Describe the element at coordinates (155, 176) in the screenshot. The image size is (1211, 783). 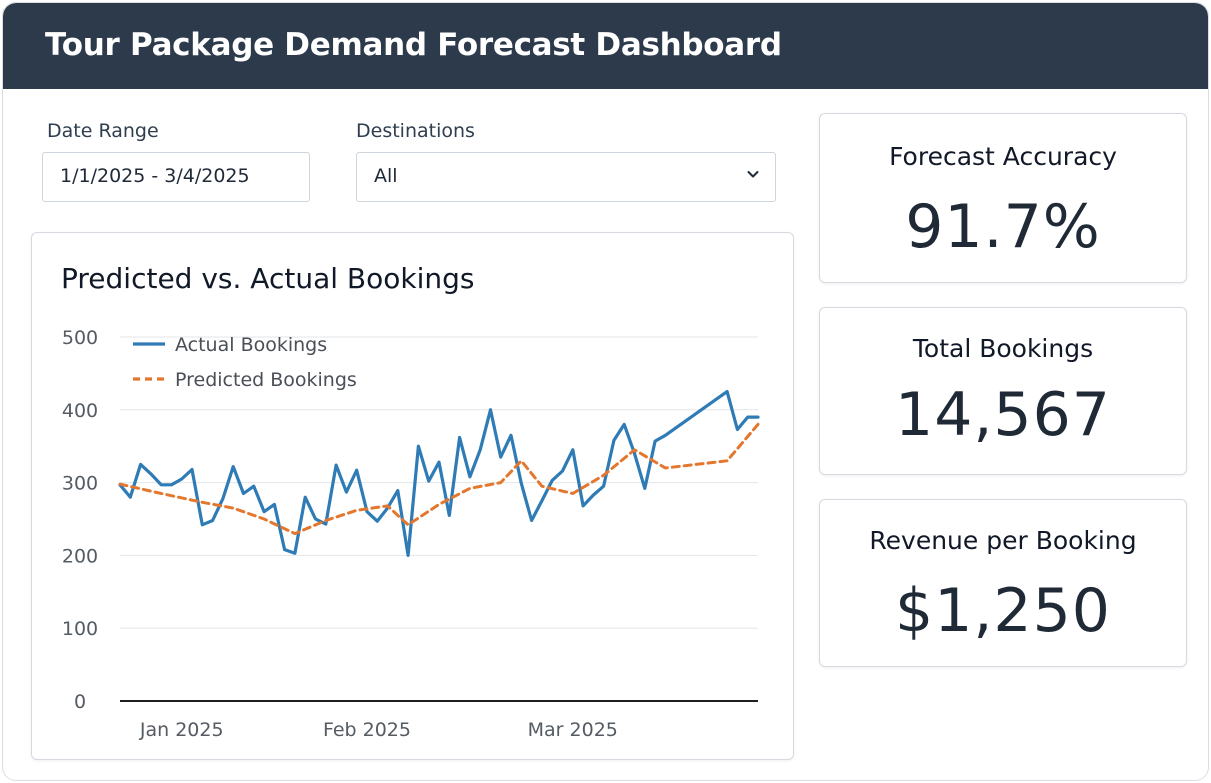
I see `date-range-value: 1/1/2025 - 3/4/2025` at that location.